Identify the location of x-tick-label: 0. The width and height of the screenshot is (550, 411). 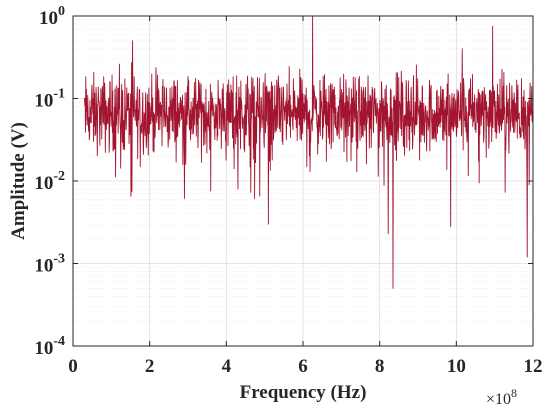
(73, 366).